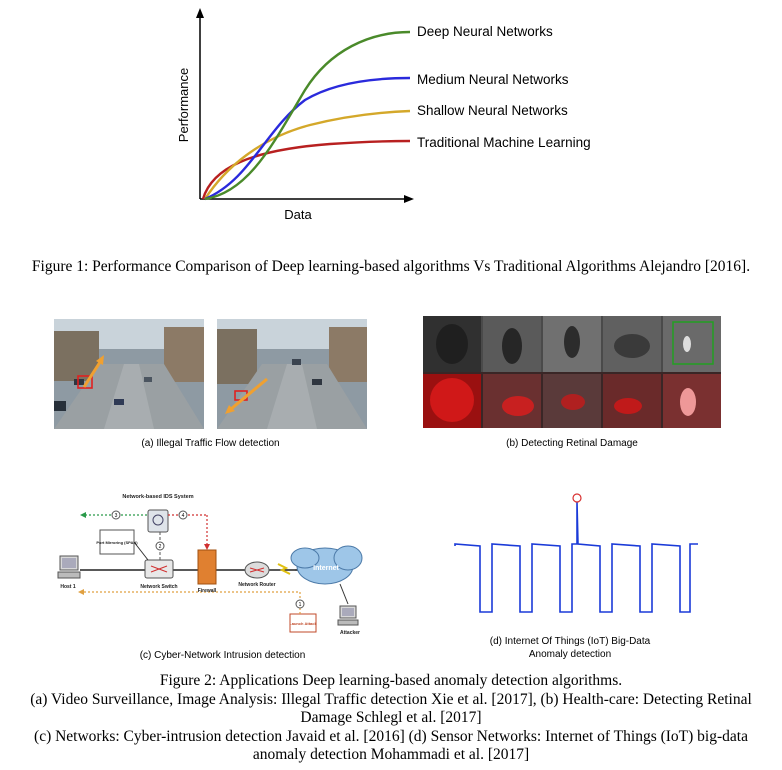 This screenshot has width=782, height=770. I want to click on series-curve-shallow, so click(307, 154).